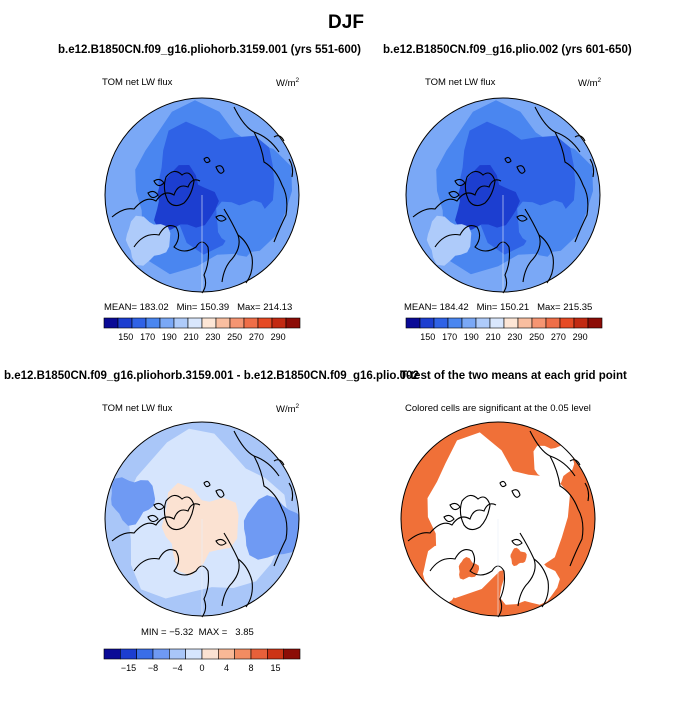 This screenshot has height=702, width=692. I want to click on panel2-colorbar: 150 170 190 210 230 250 270 290, so click(504, 329).